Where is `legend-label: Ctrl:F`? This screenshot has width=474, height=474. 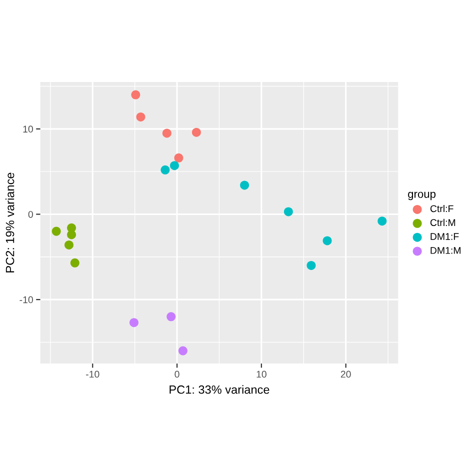 legend-label: Ctrl:F is located at coordinates (442, 208).